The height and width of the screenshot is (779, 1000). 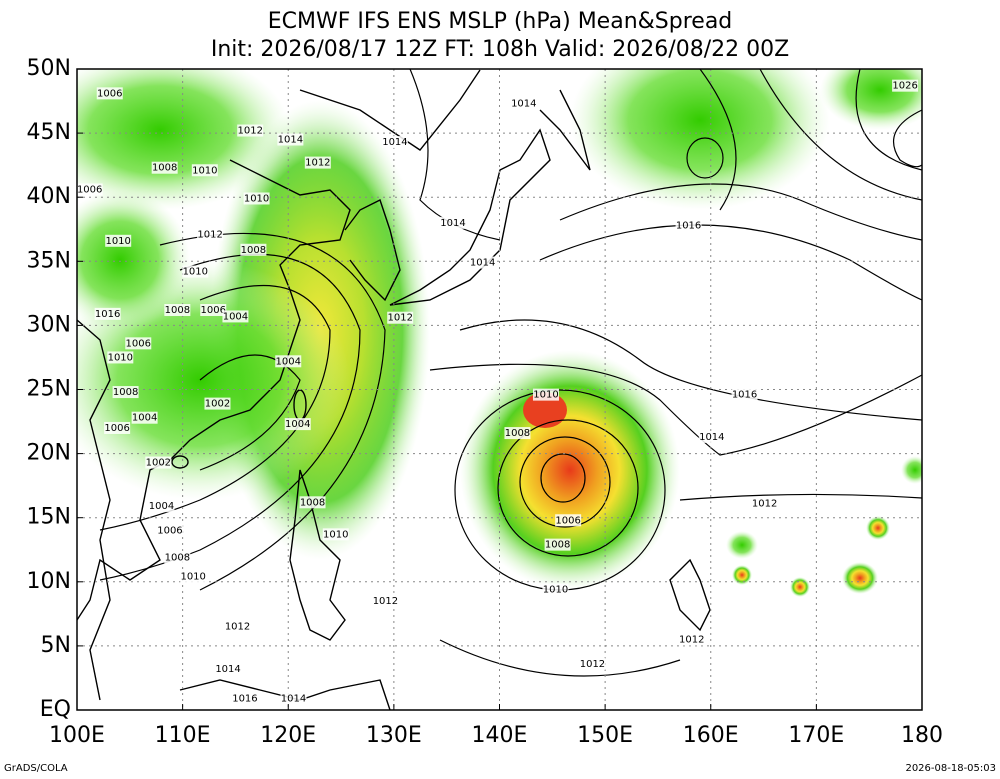 What do you see at coordinates (711, 735) in the screenshot?
I see `x-tick-label: 160E` at bounding box center [711, 735].